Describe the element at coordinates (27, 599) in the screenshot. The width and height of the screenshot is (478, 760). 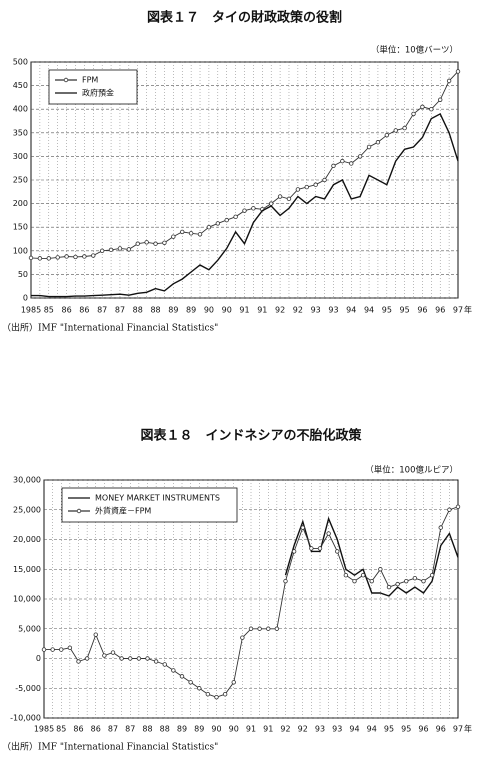
I see `y-tick-label: 10,000` at that location.